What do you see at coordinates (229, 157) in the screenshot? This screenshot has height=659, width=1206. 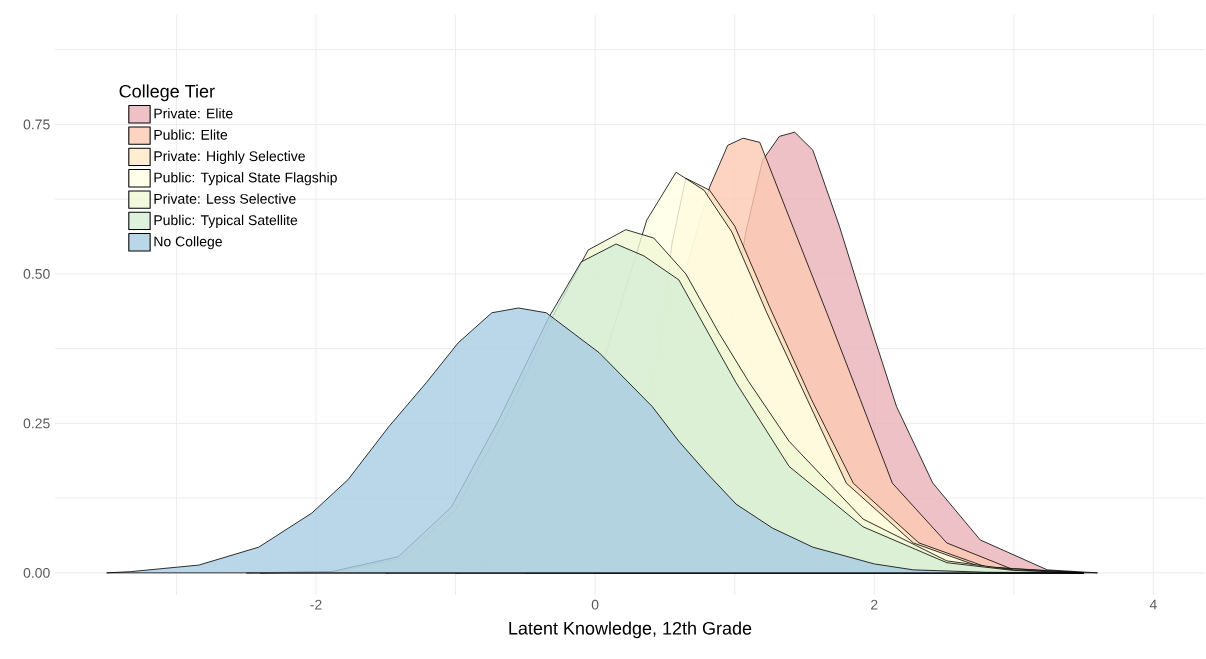 I see `legend-label: Private: Highly Selective` at bounding box center [229, 157].